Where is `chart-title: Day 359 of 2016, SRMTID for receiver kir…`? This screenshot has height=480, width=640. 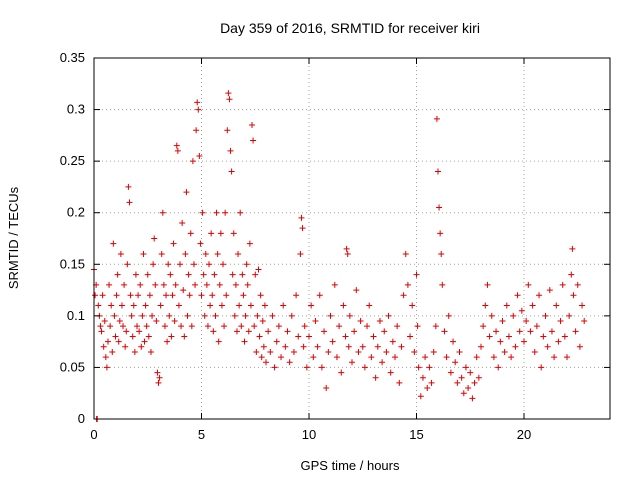
chart-title: Day 359 of 2016, SRMTID for receiver kir… is located at coordinates (350, 28).